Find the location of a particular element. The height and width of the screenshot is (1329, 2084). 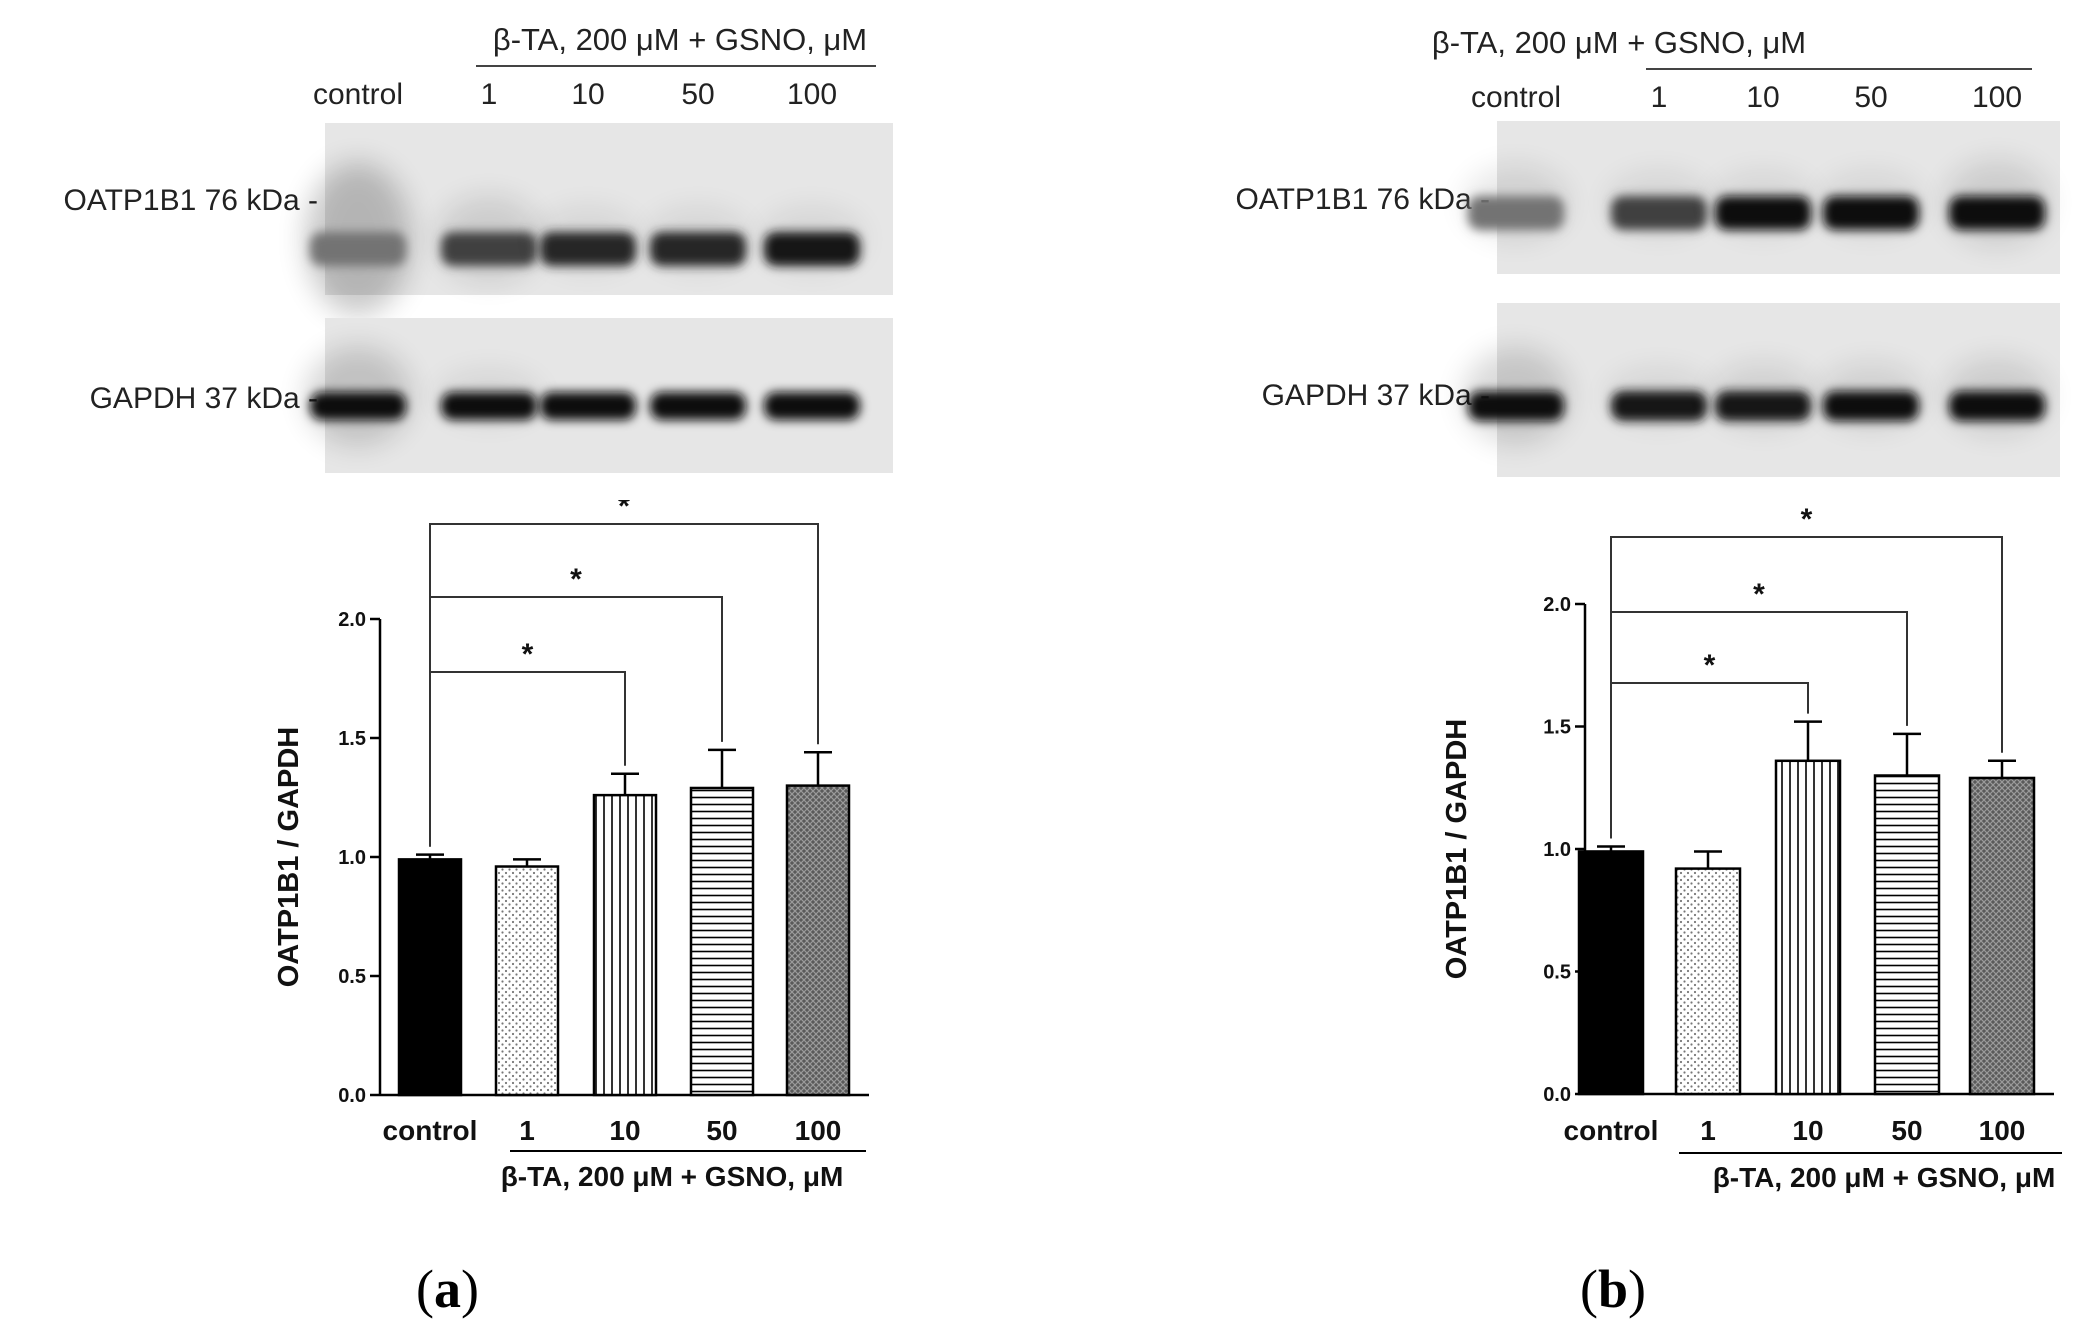

panel-label-a: (a) is located at coordinates (447, 1289).